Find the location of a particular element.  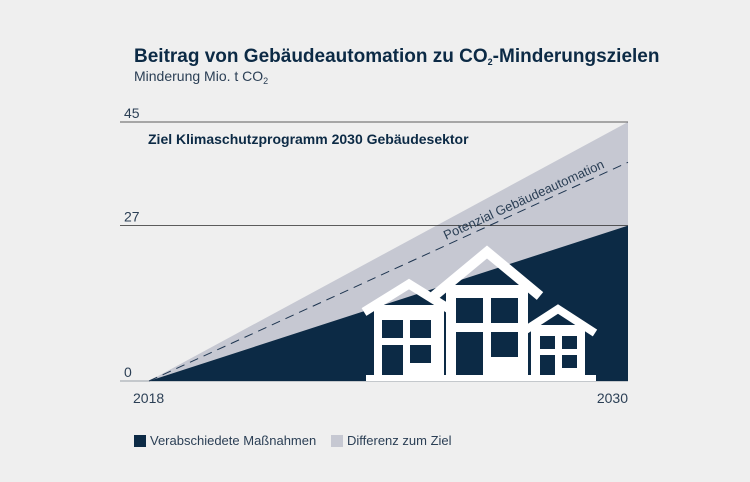

legend-item-verabschiedete: Verabschiedete Maßnahmen is located at coordinates (225, 440).